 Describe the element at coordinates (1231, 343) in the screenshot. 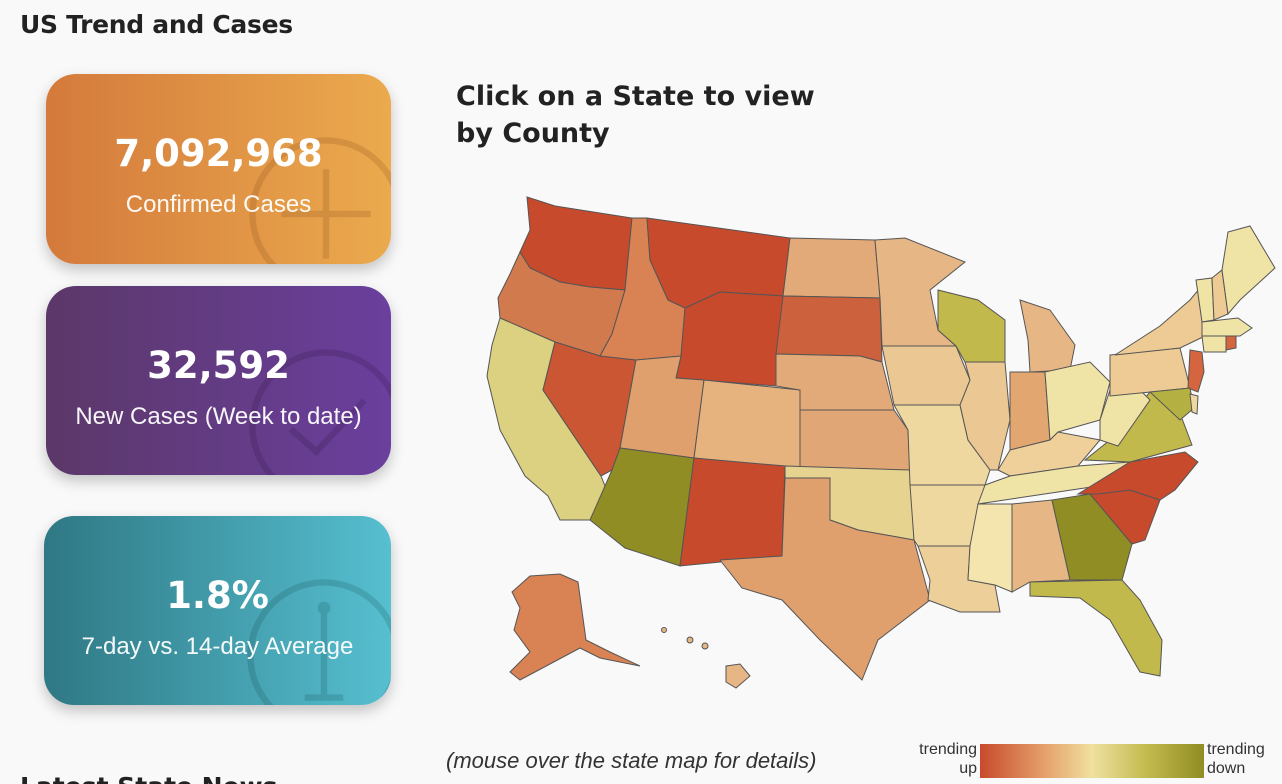

I see `state-ri` at that location.